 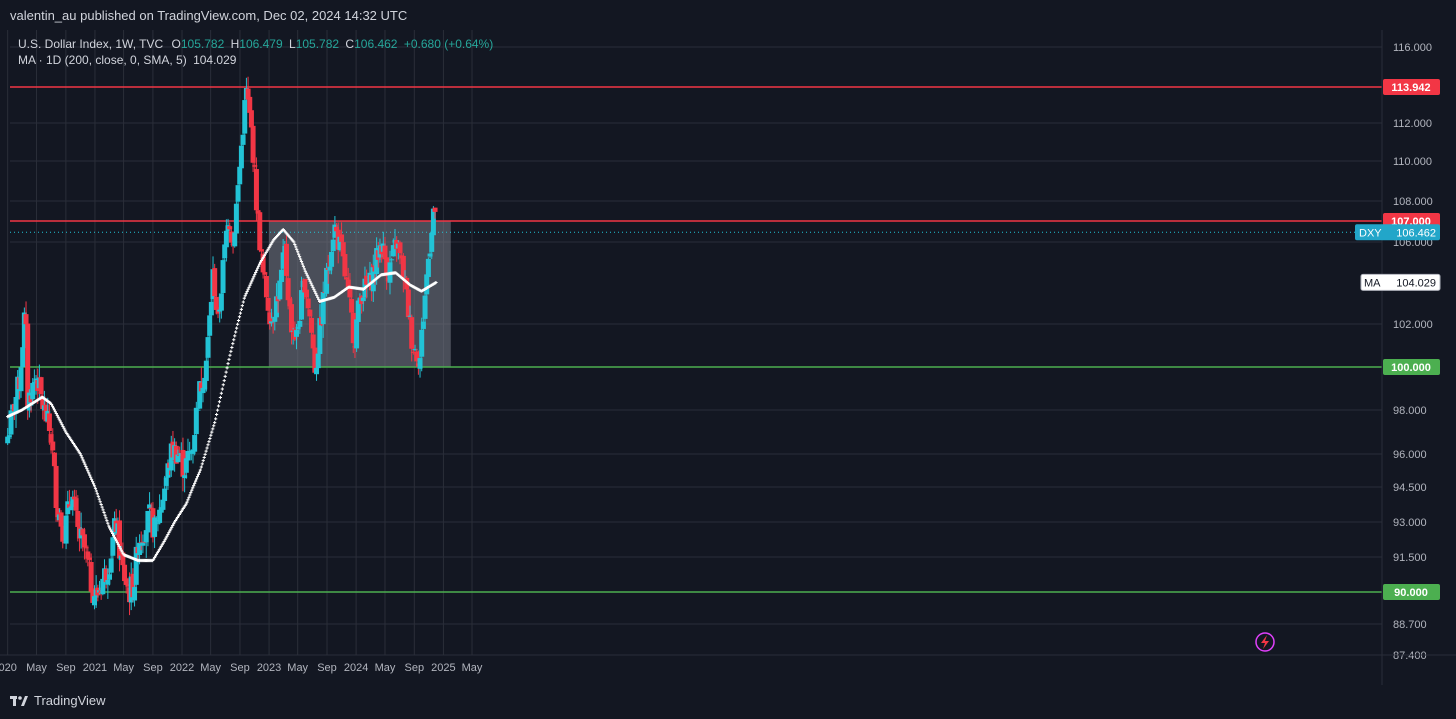 I want to click on x-tick-label: 2022, so click(x=182, y=668).